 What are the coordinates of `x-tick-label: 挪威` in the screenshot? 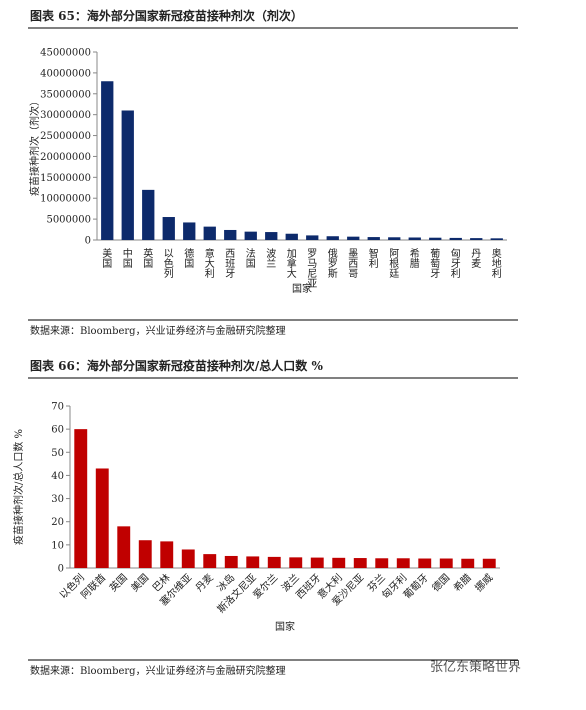 It's located at (483, 582).